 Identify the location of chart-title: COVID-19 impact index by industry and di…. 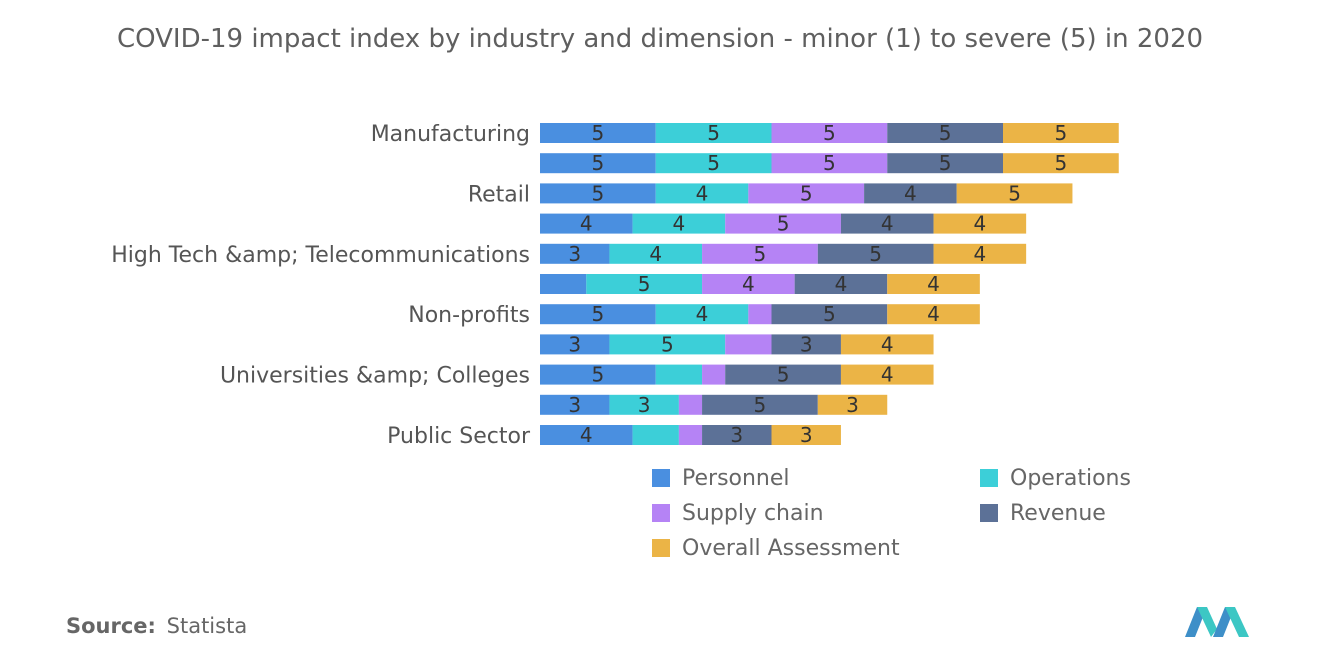
(660, 39).